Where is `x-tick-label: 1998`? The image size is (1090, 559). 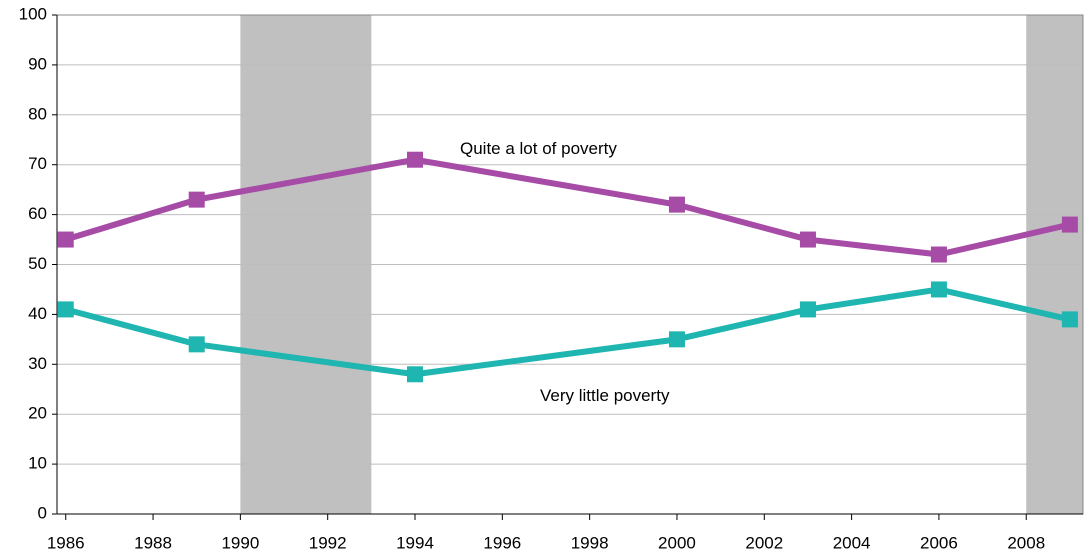 x-tick-label: 1998 is located at coordinates (590, 542).